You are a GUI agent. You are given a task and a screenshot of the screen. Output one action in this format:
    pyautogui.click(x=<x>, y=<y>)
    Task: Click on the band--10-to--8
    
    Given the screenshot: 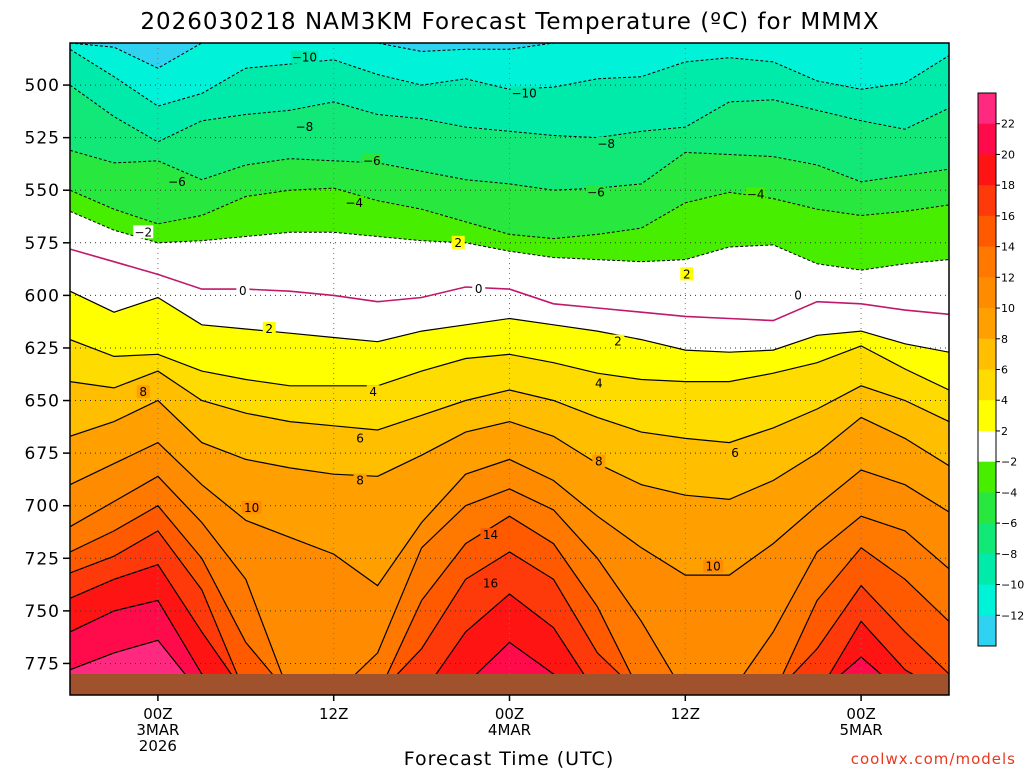 What is the action you would take?
    pyautogui.click(x=509, y=95)
    